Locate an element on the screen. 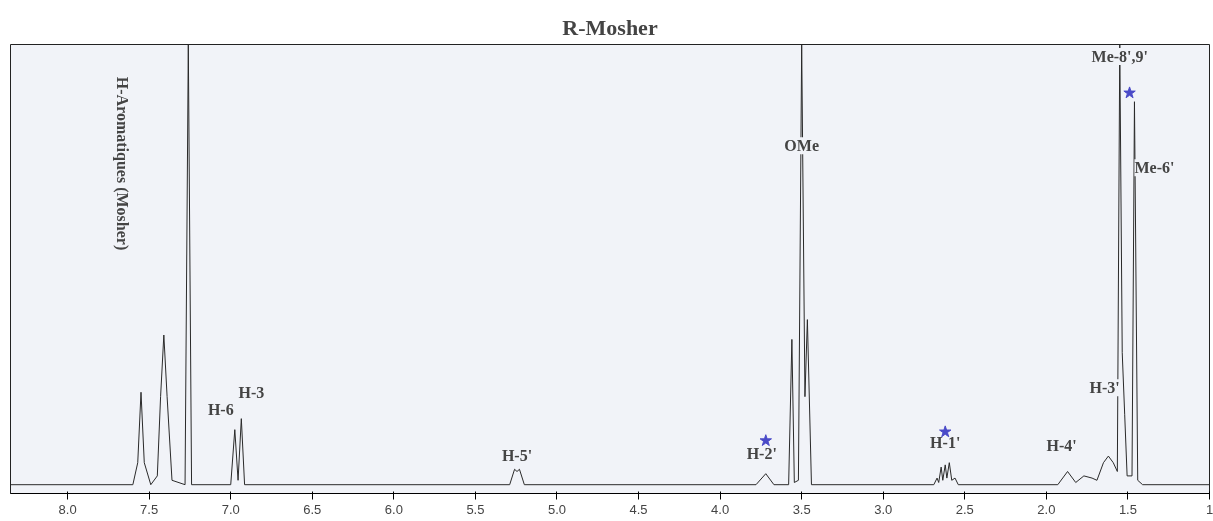  annotation: H-5' is located at coordinates (517, 455).